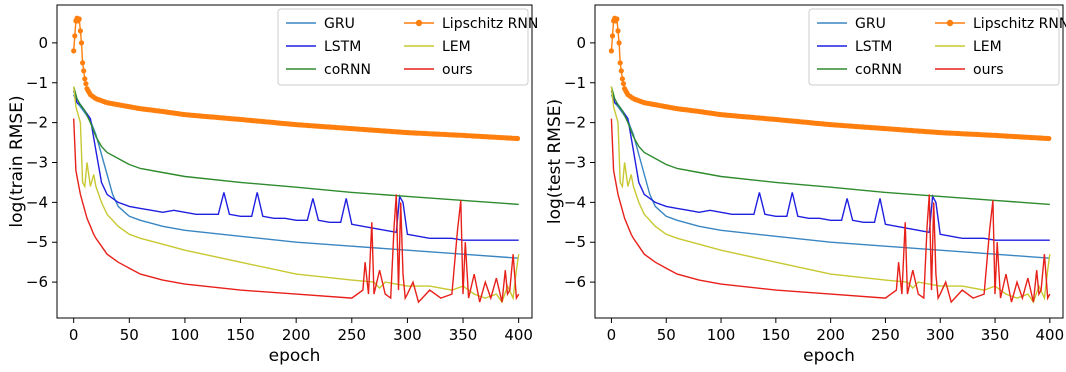 Image resolution: width=1066 pixels, height=372 pixels. Describe the element at coordinates (555, 161) in the screenshot. I see `y-axis-label: log(test RMSE)` at that location.